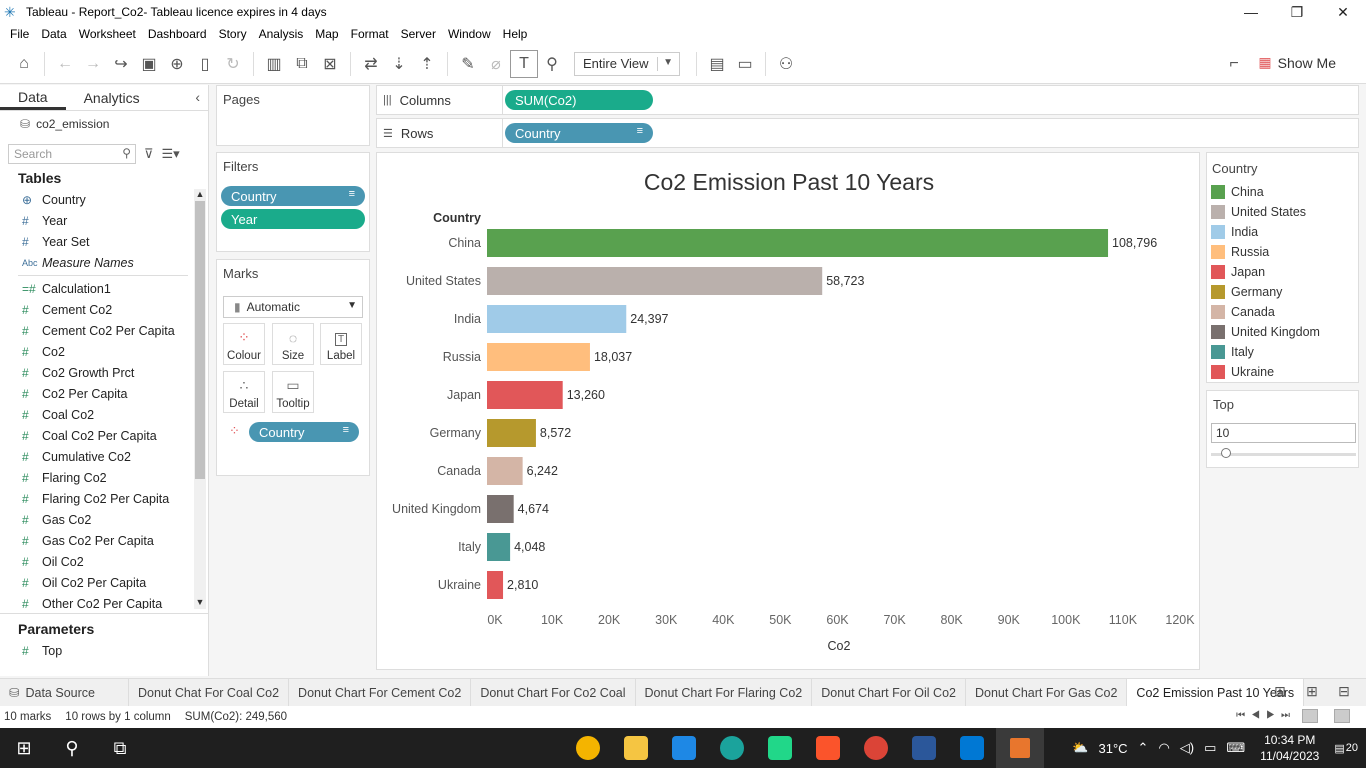 The width and height of the screenshot is (1366, 768). Describe the element at coordinates (717, 64) in the screenshot. I see `show-cards-icon: ▤` at that location.